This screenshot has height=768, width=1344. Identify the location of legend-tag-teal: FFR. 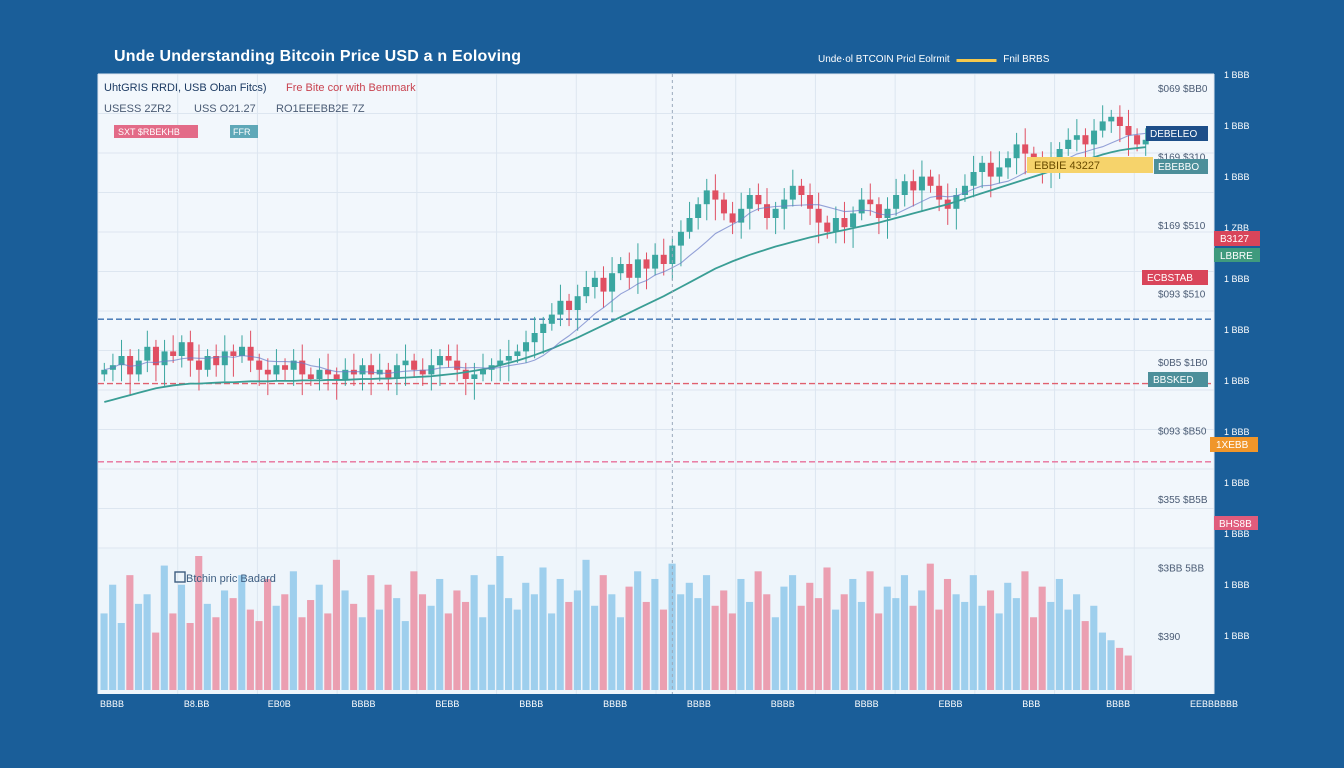
(242, 132).